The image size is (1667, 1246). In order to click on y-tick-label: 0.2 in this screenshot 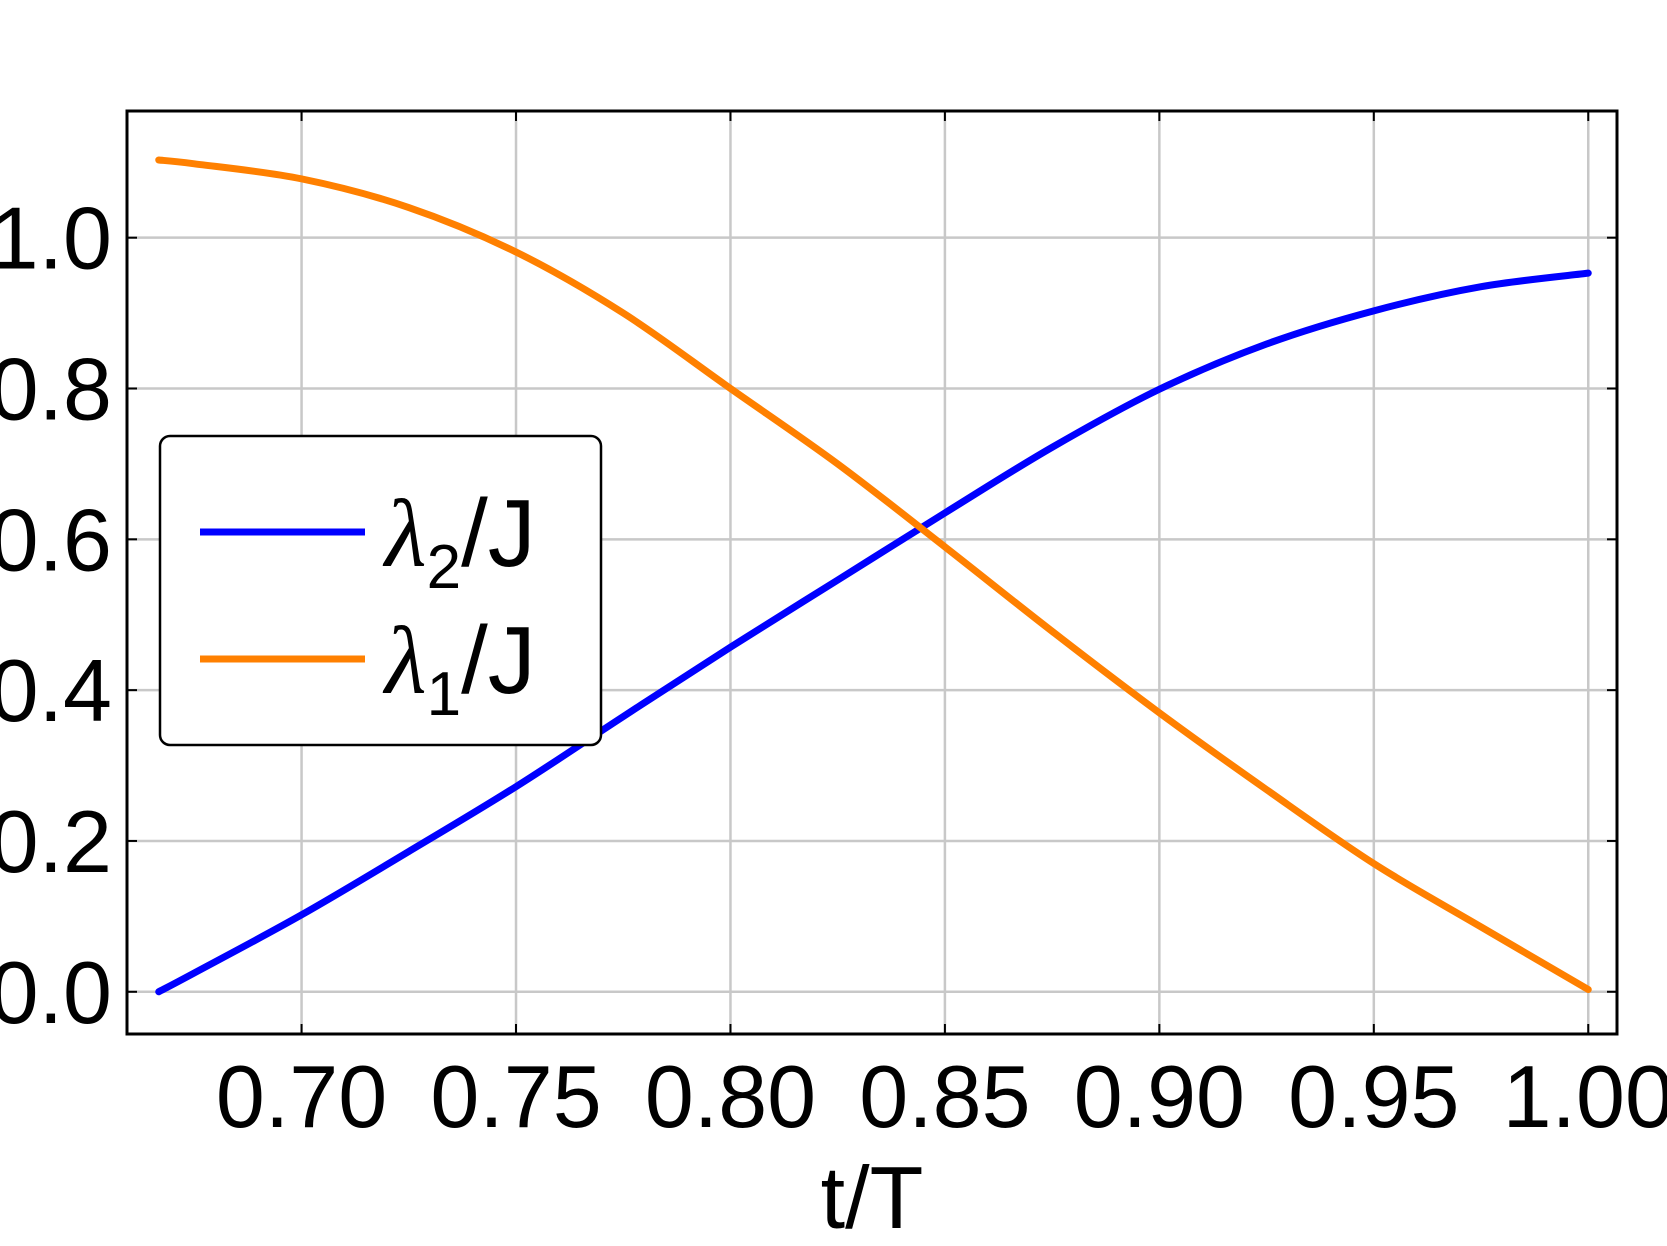, I will do `click(56, 841)`.